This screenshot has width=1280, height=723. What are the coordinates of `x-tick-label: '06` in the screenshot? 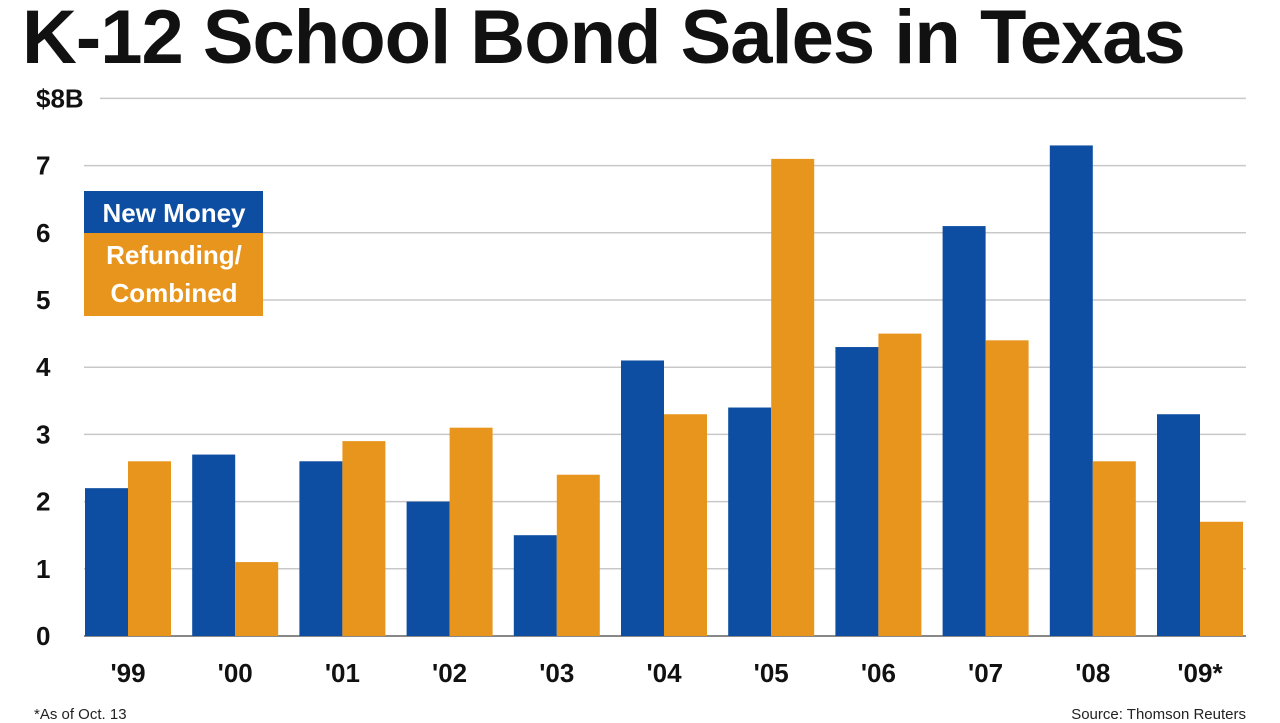 It's located at (878, 673).